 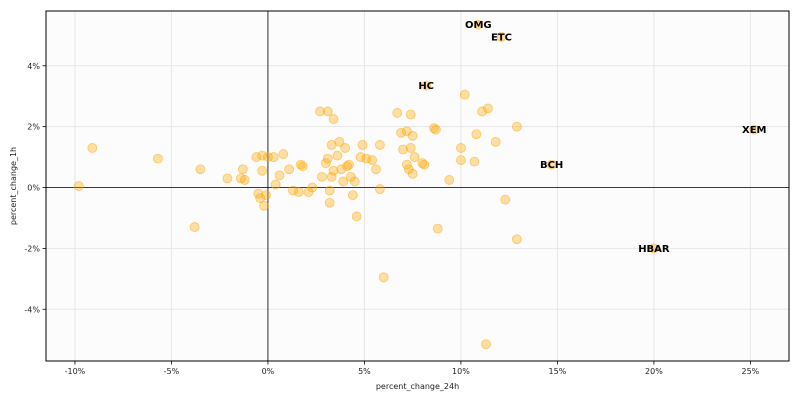 I want to click on y-tick-label: 0%, so click(x=33, y=188).